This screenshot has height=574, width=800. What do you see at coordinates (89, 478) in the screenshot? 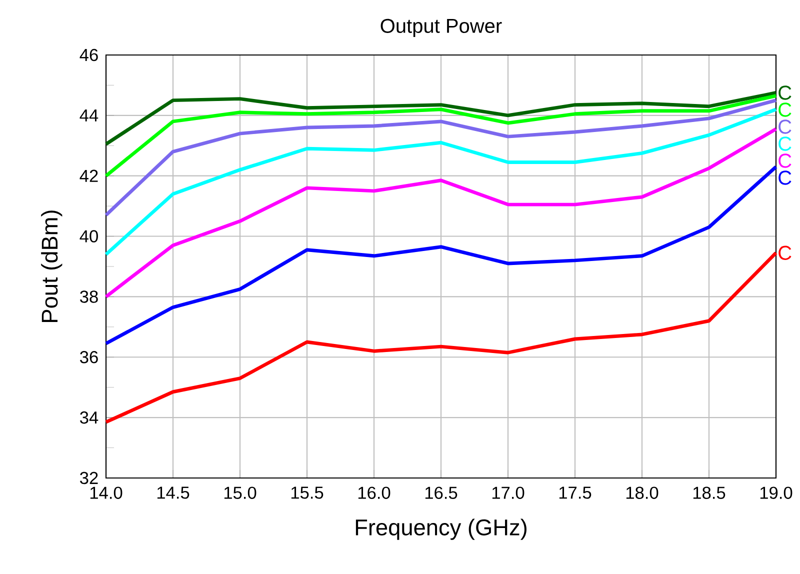
I see `y-tick-label: 32` at bounding box center [89, 478].